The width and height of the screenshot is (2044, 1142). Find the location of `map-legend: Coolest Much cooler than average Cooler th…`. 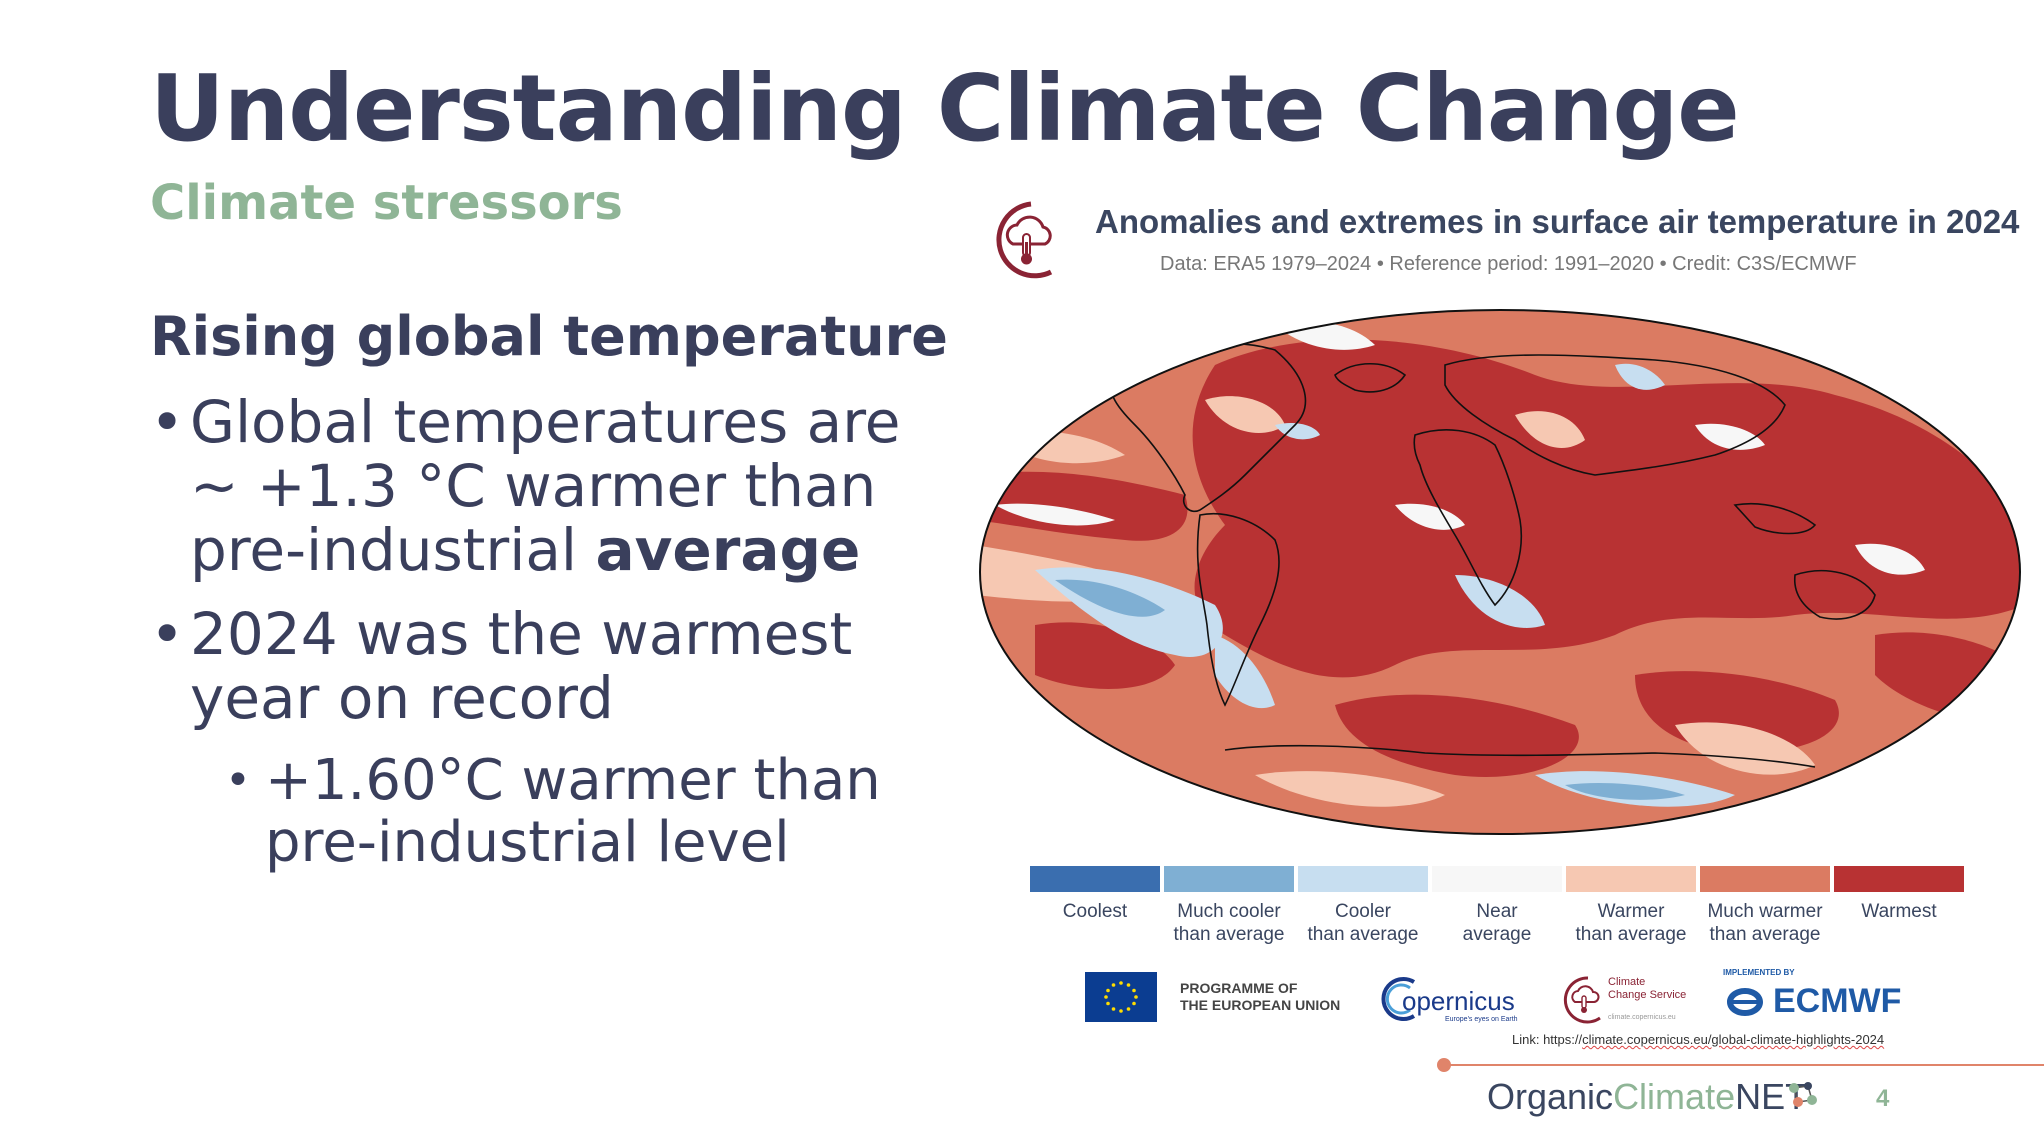

map-legend: Coolest Much cooler than average Cooler th… is located at coordinates (1500, 921).